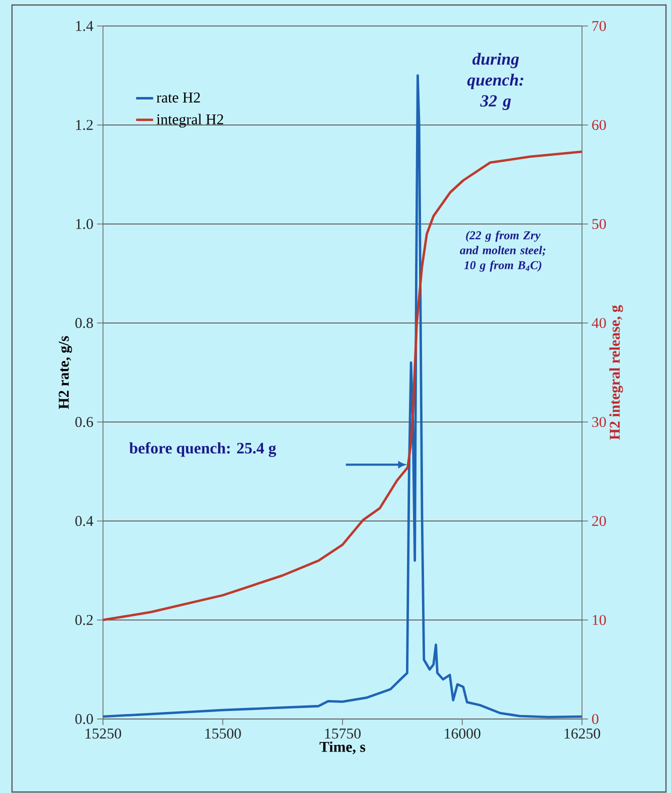 The width and height of the screenshot is (671, 793). Describe the element at coordinates (599, 521) in the screenshot. I see `y2-tick-label: 20` at that location.